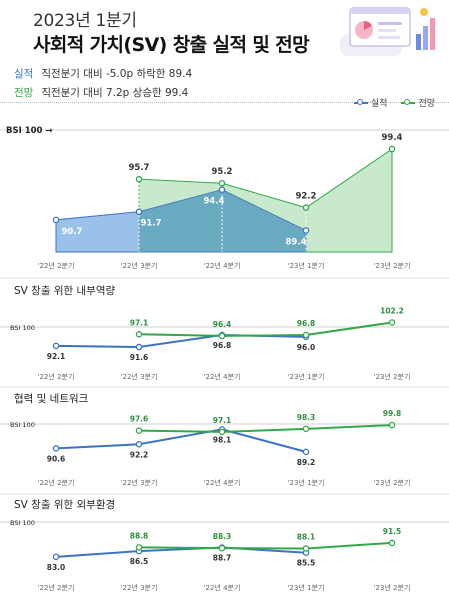 The image size is (449, 600). I want to click on forecast-data-label: 98.3, so click(306, 417).